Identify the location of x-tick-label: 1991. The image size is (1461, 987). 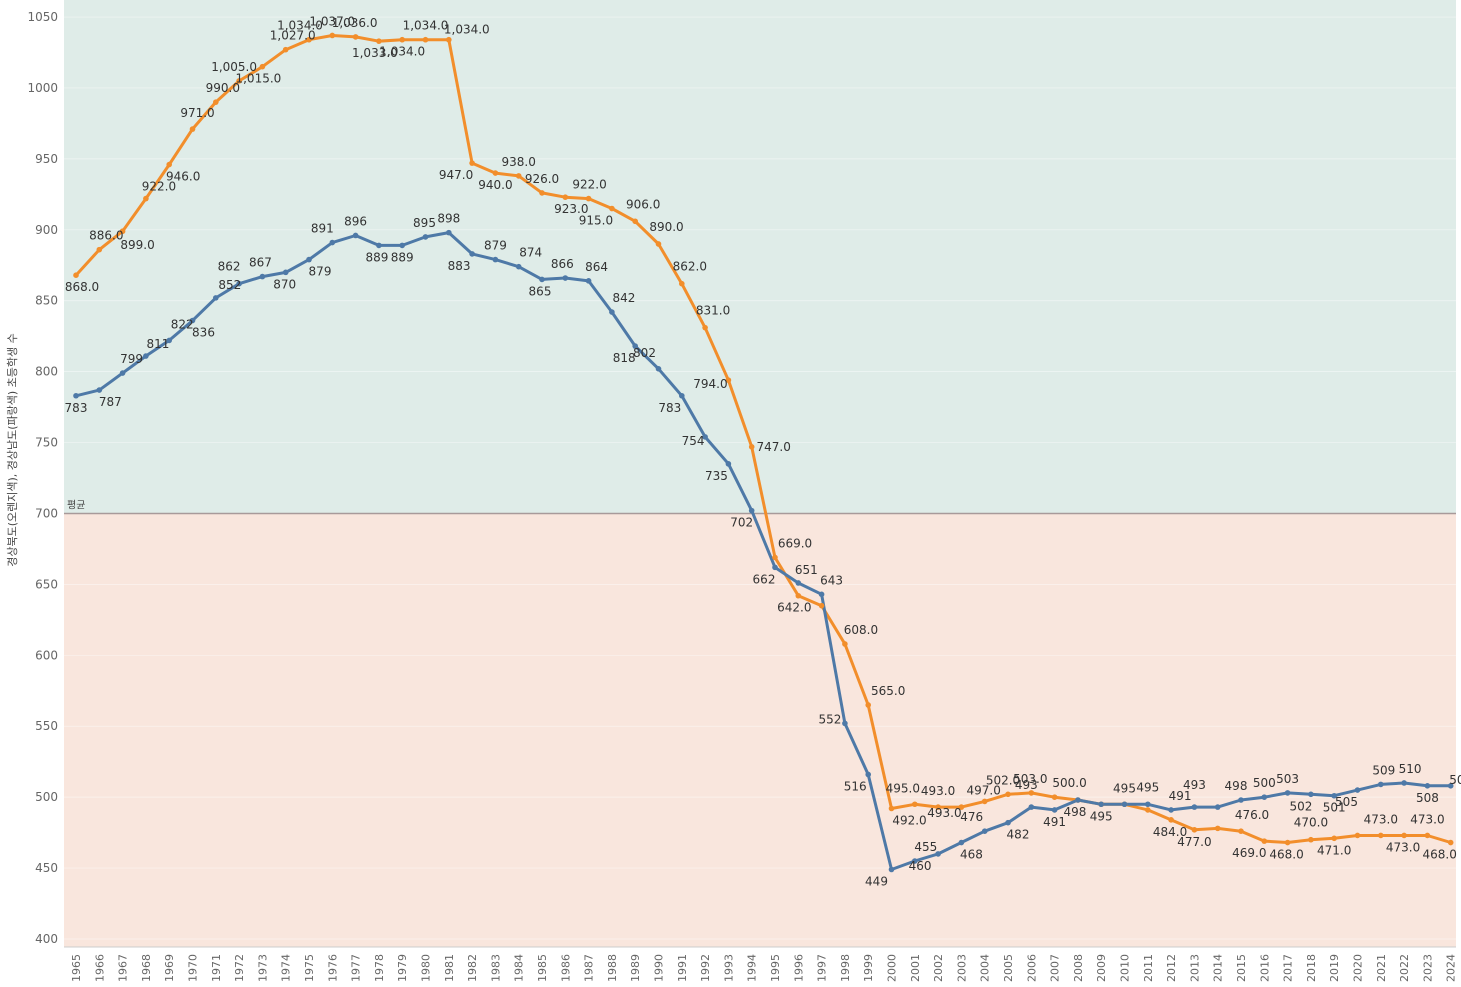
(682, 968).